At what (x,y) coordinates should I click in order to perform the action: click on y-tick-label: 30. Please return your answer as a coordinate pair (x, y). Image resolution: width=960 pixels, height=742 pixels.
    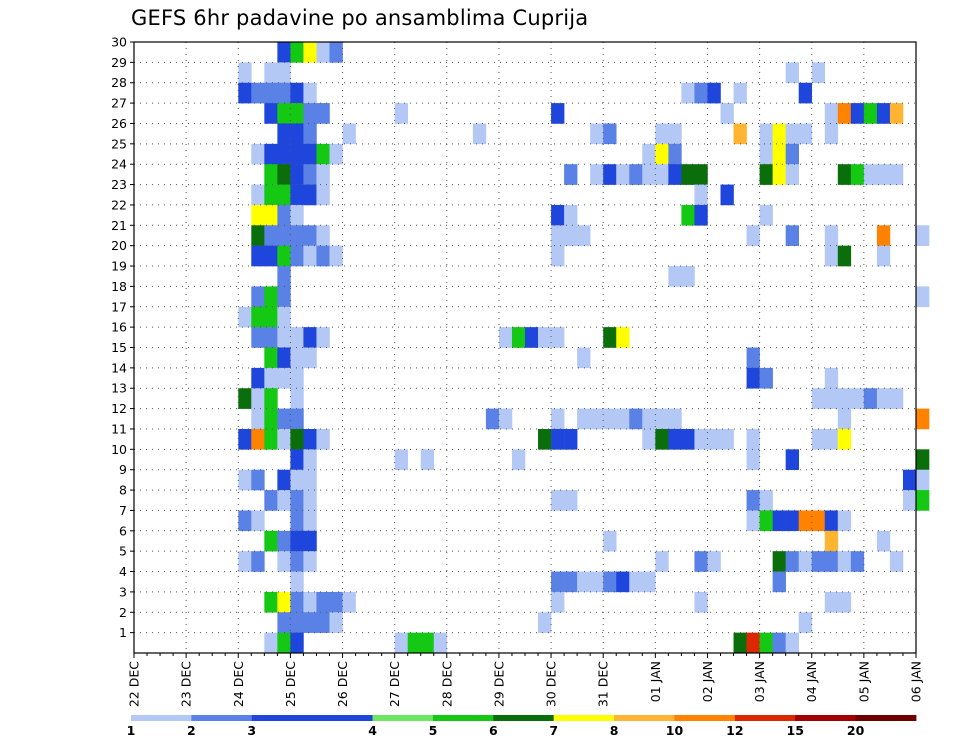
    Looking at the image, I should click on (119, 42).